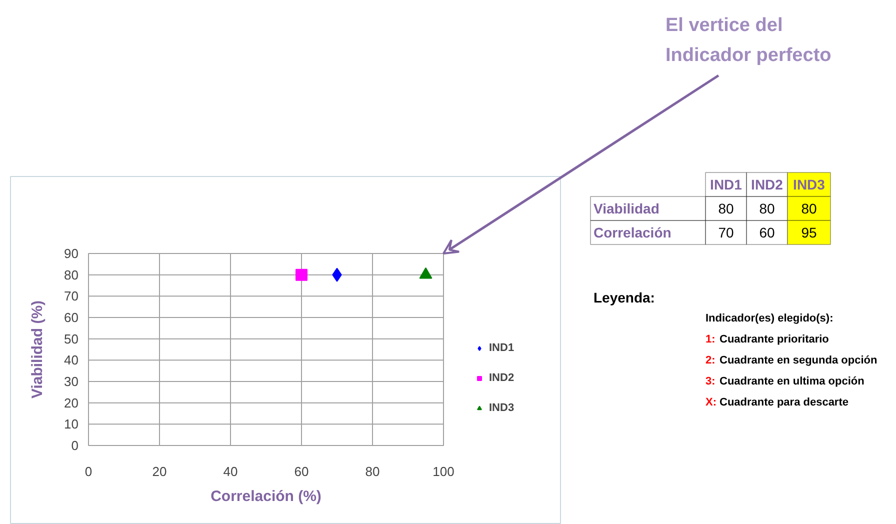 The height and width of the screenshot is (524, 896). What do you see at coordinates (71, 402) in the screenshot?
I see `y-tick-label: 20` at bounding box center [71, 402].